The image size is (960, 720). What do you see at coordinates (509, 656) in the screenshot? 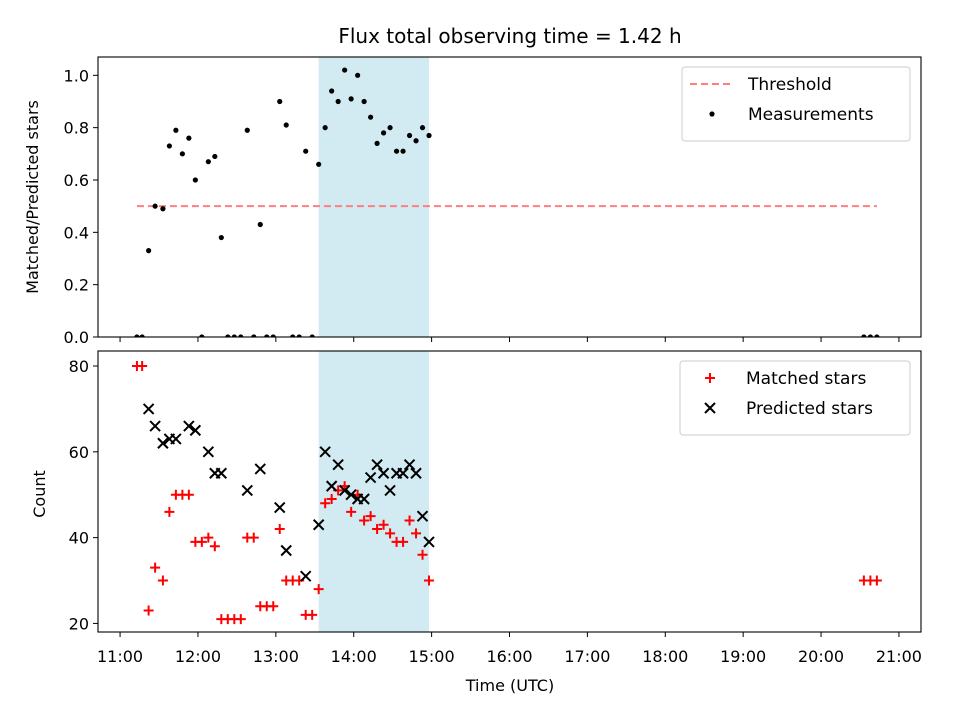
I see `x-tick-label: 16:00` at bounding box center [509, 656].